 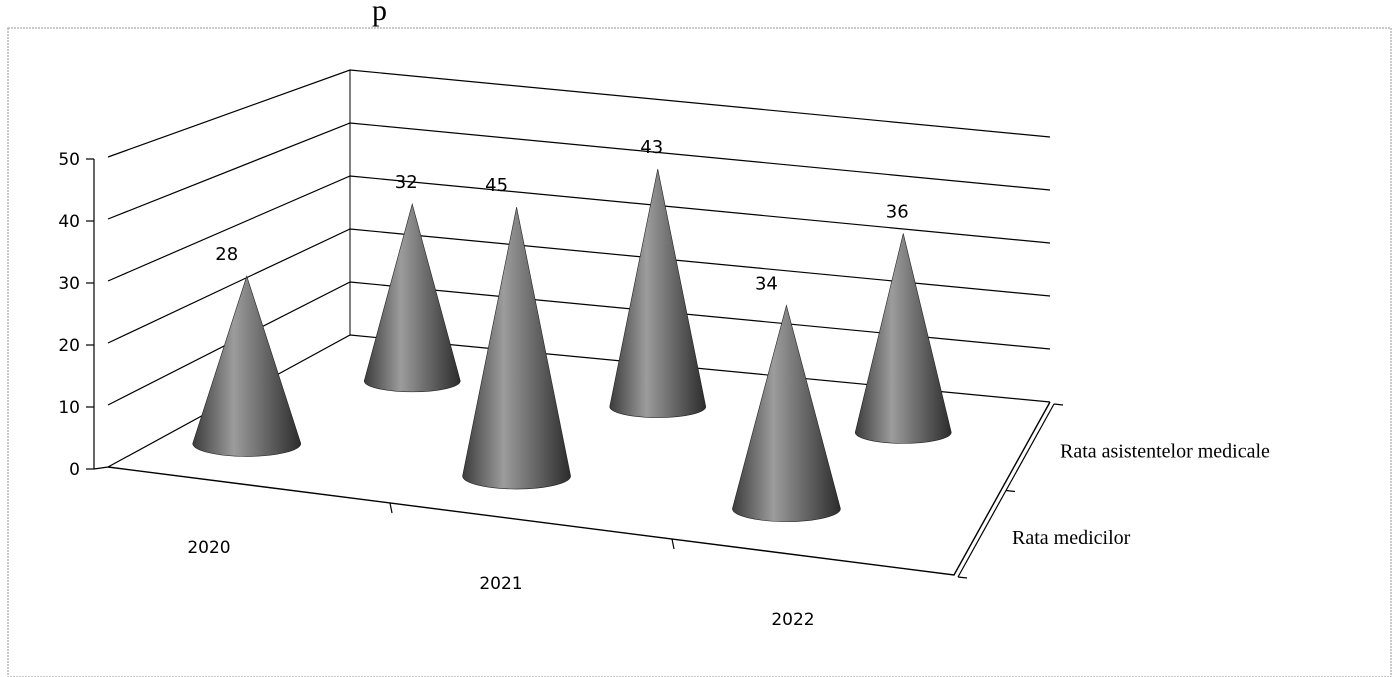 I want to click on data-label-1-1: 43, so click(x=651, y=147).